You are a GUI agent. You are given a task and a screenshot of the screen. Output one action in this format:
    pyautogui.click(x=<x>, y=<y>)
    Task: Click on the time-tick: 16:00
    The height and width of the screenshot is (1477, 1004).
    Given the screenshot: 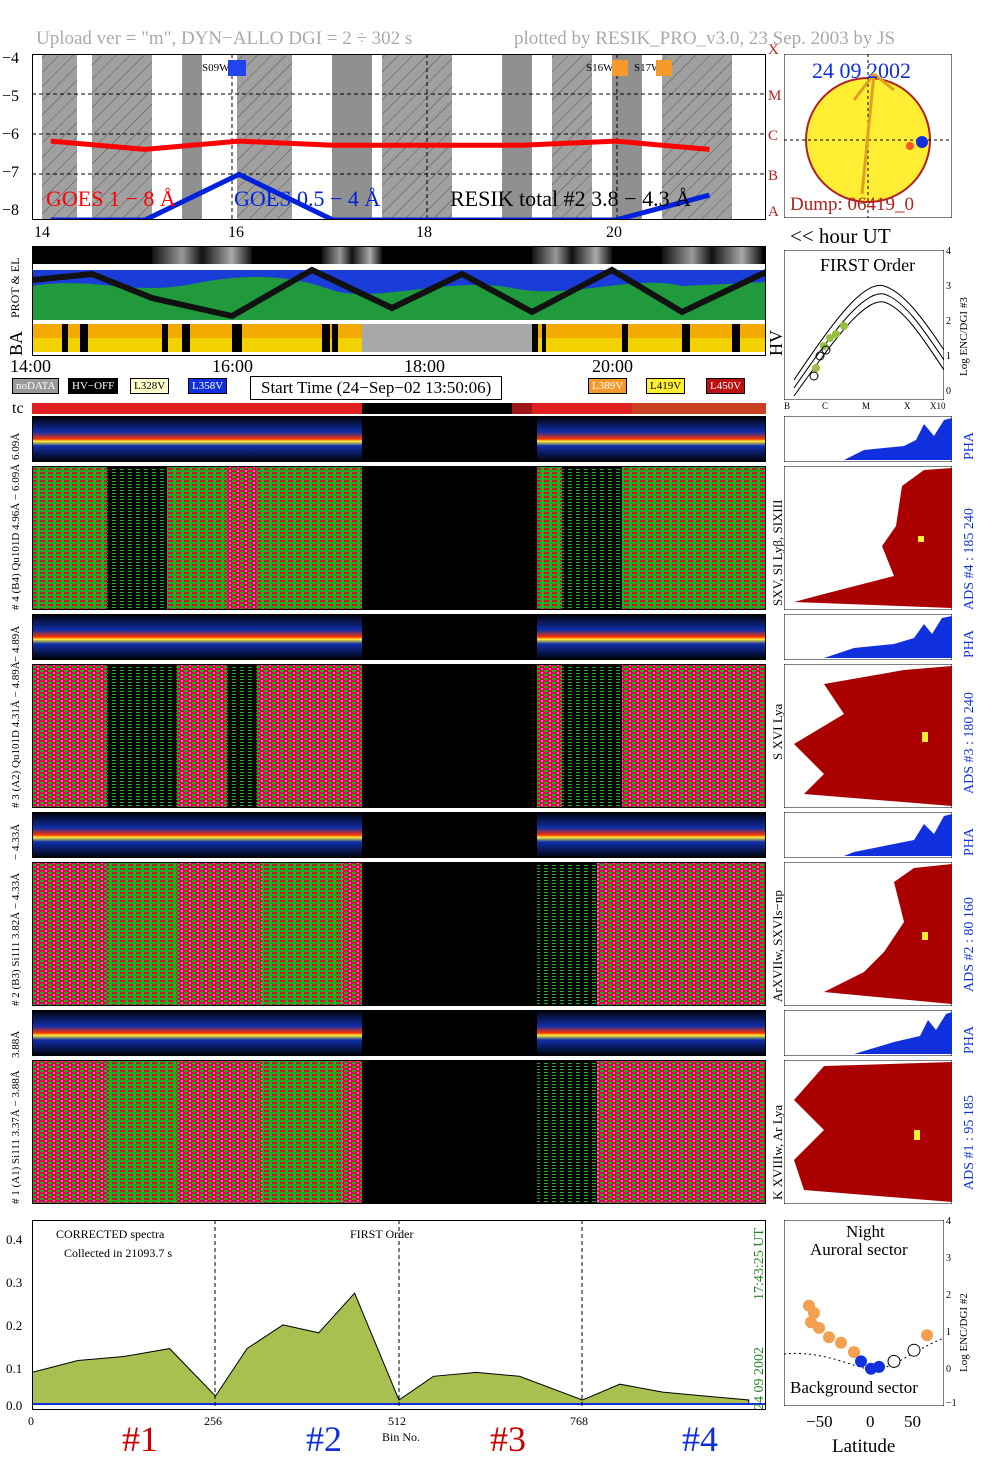 What is the action you would take?
    pyautogui.click(x=233, y=366)
    